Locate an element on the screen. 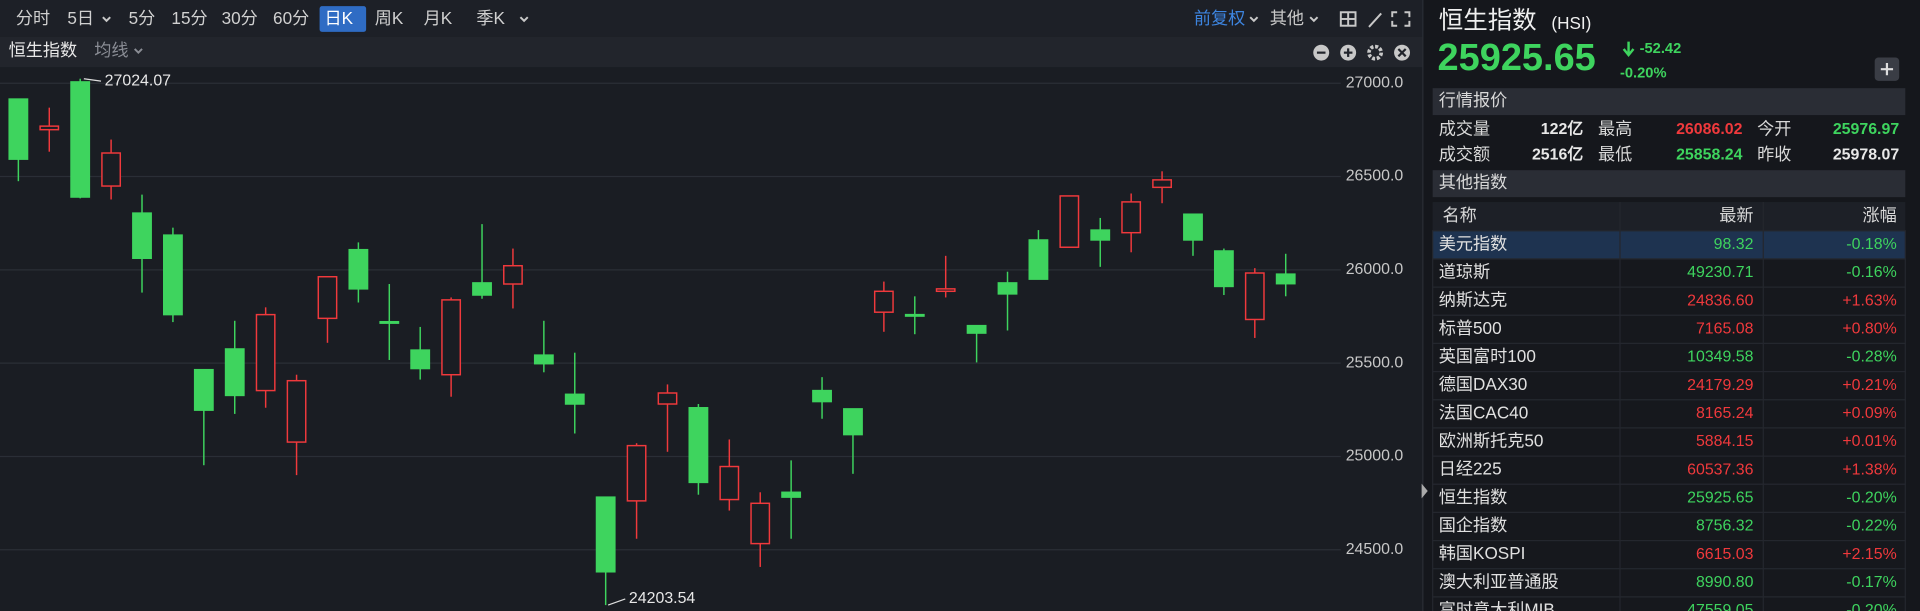  index-change: +0.80% is located at coordinates (1869, 329).